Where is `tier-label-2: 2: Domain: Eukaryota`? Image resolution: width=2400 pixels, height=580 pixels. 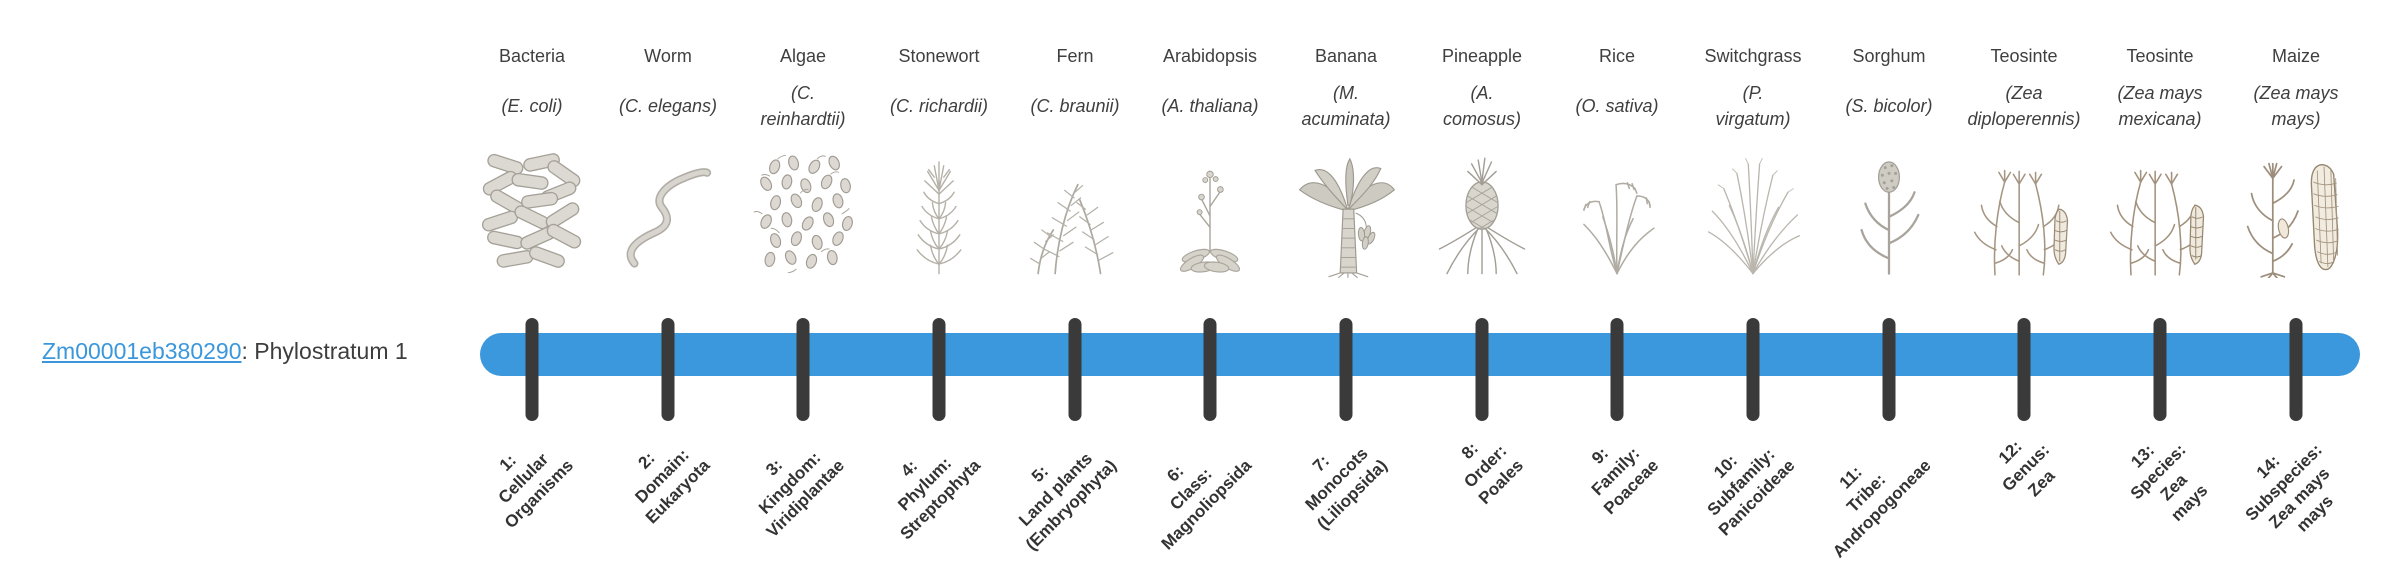 tier-label-2: 2: Domain: Eukaryota is located at coordinates (672, 486).